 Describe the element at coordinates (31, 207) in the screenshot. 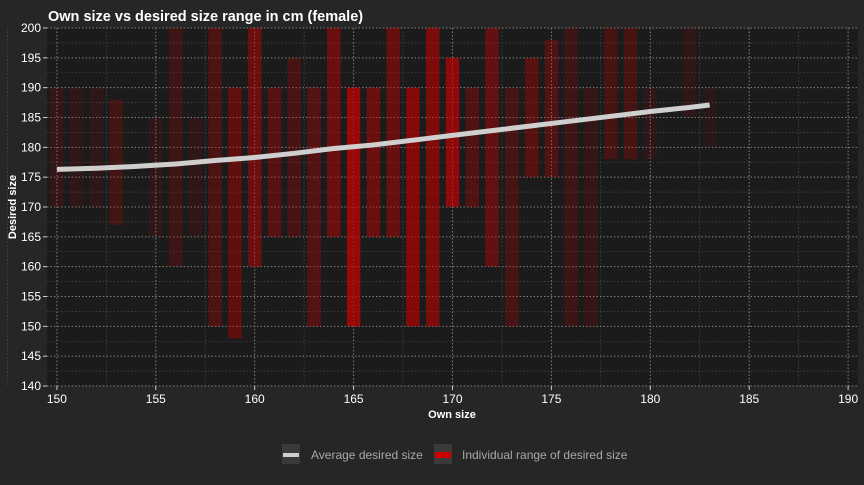

I see `y-tick-label: 170` at that location.